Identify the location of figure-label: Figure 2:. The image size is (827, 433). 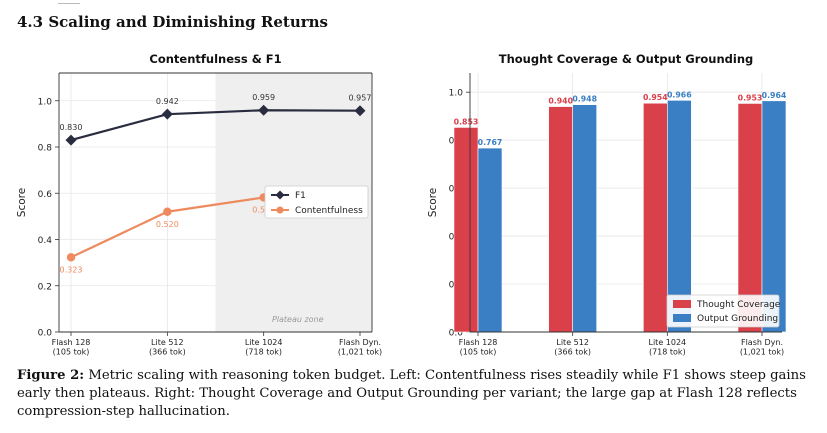
(51, 375).